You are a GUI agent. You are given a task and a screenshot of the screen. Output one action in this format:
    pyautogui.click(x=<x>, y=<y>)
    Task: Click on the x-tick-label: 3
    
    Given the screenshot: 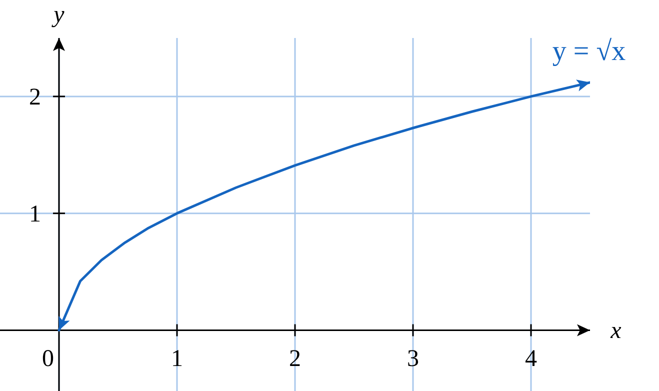 What is the action you would take?
    pyautogui.click(x=413, y=359)
    